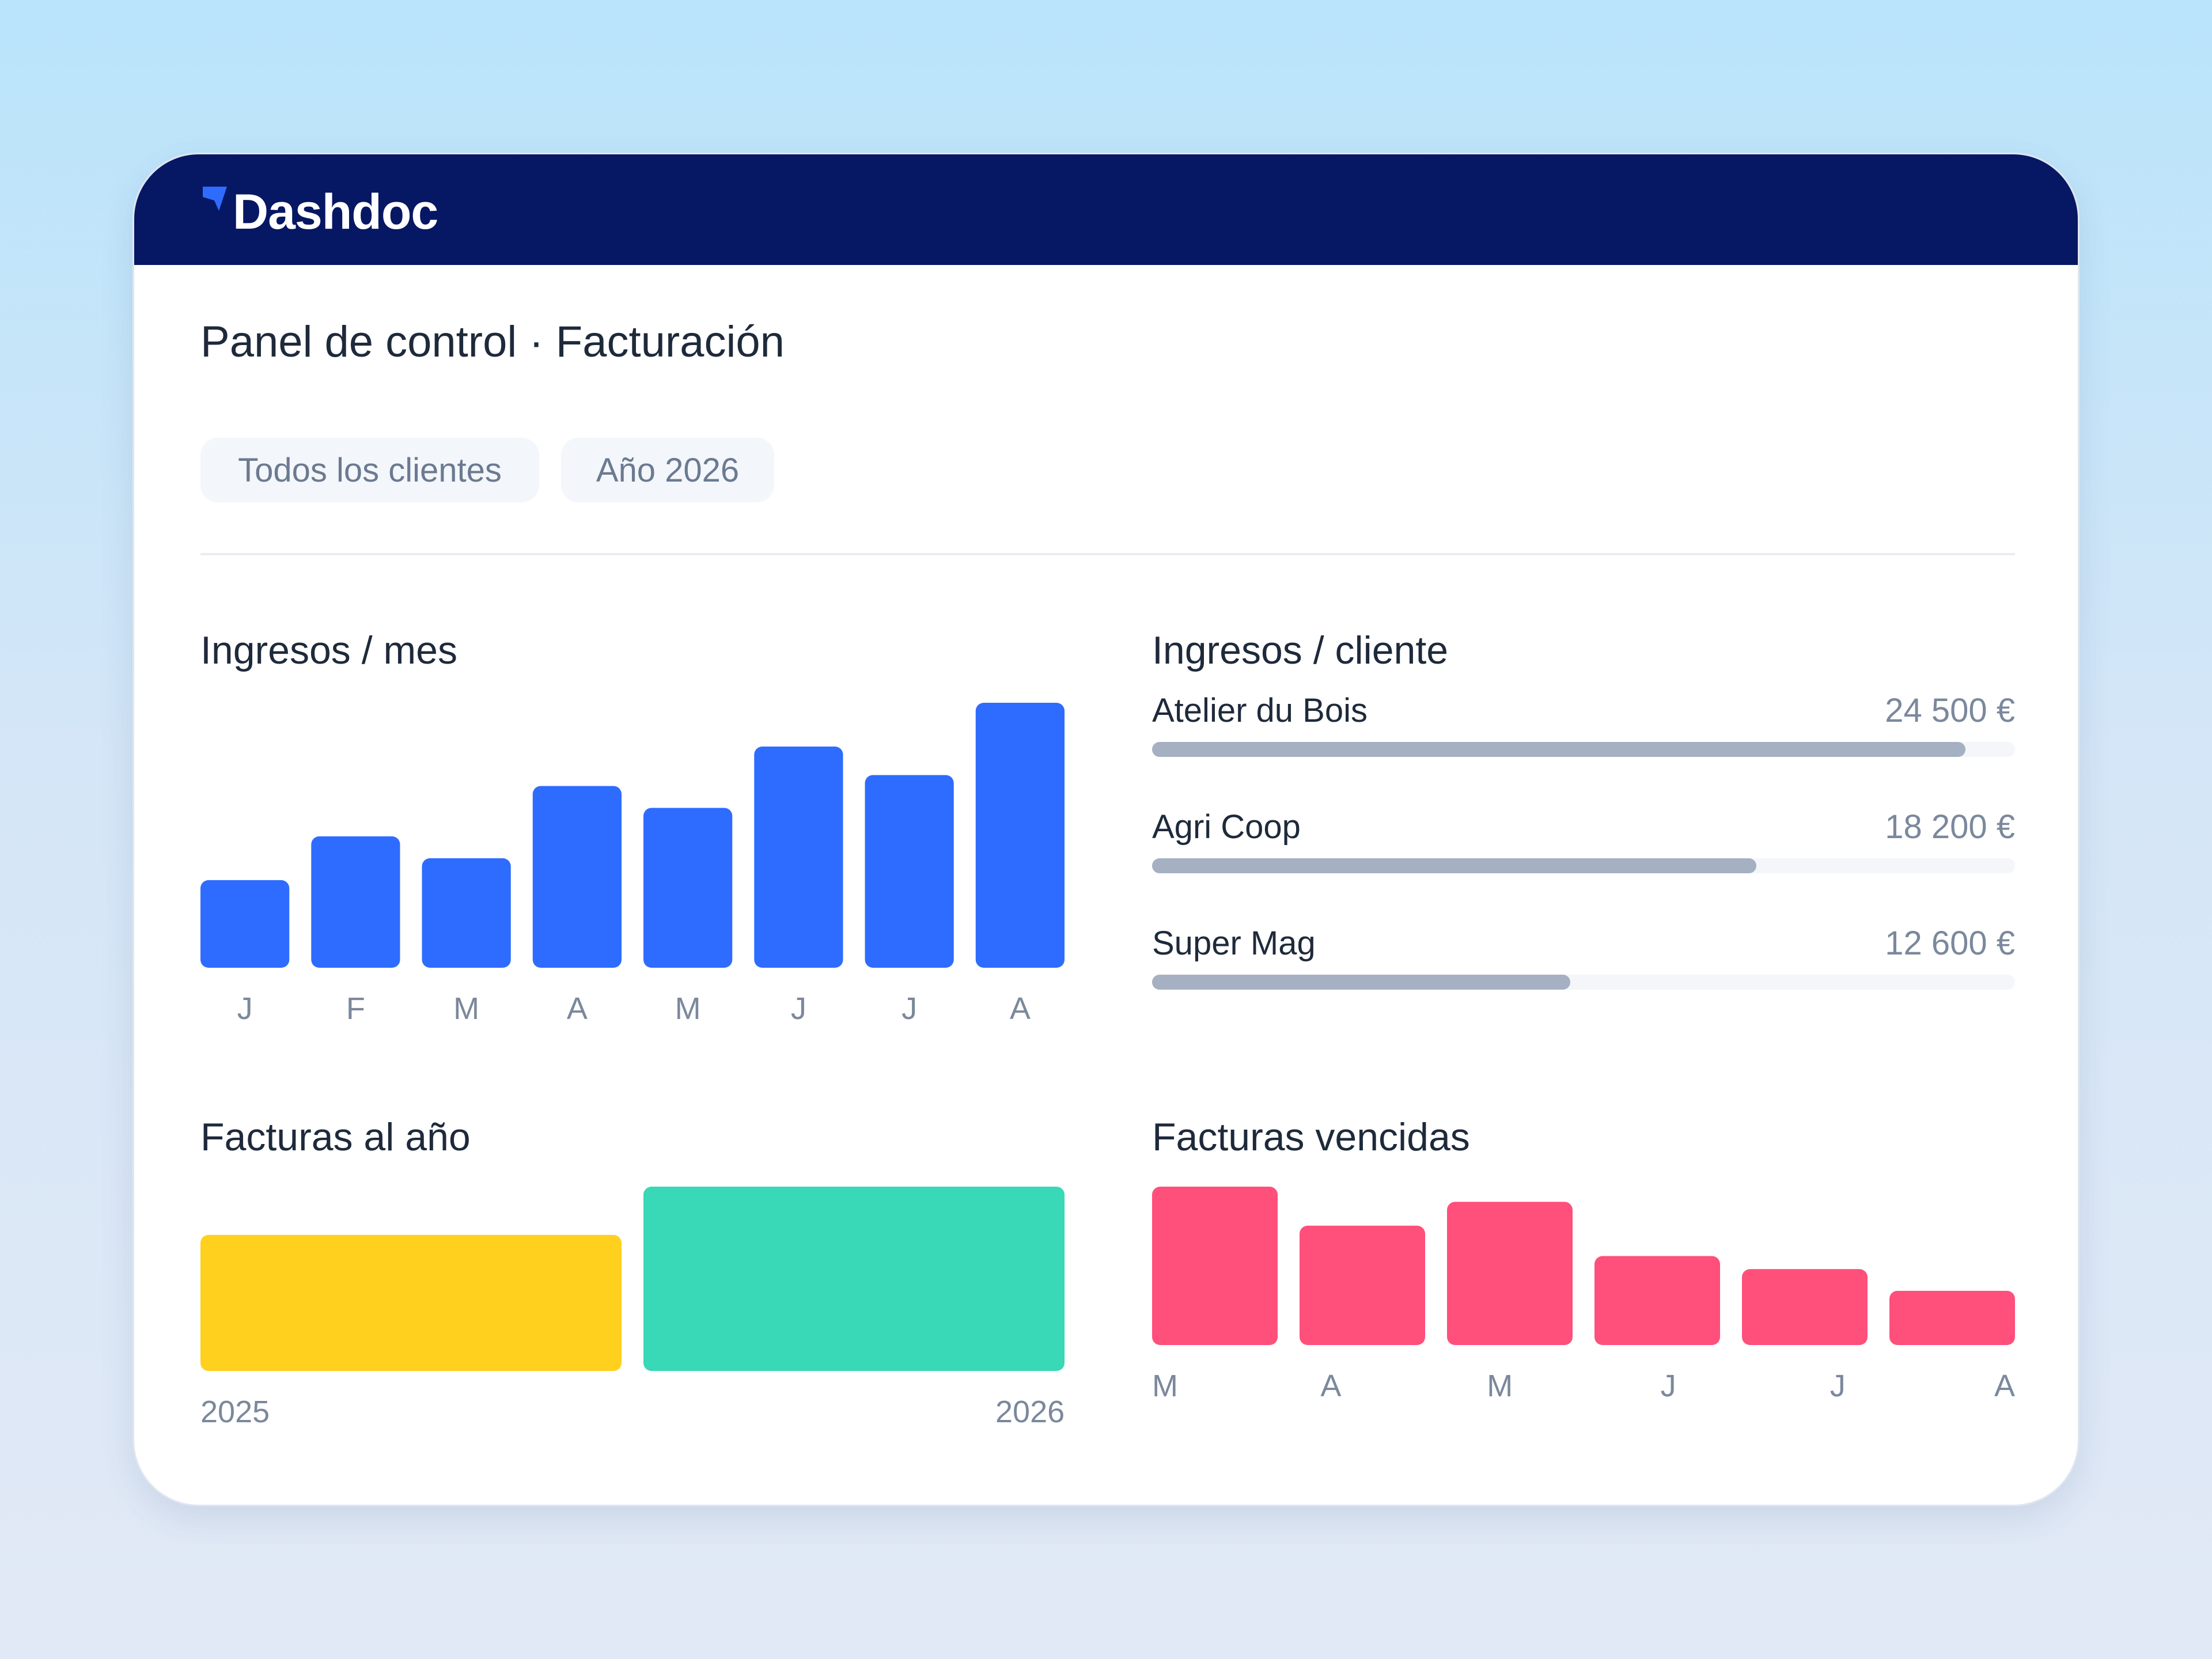 The image size is (2212, 1659). What do you see at coordinates (328, 650) in the screenshot?
I see `monthly-revenue-title: Ingresos / mes` at bounding box center [328, 650].